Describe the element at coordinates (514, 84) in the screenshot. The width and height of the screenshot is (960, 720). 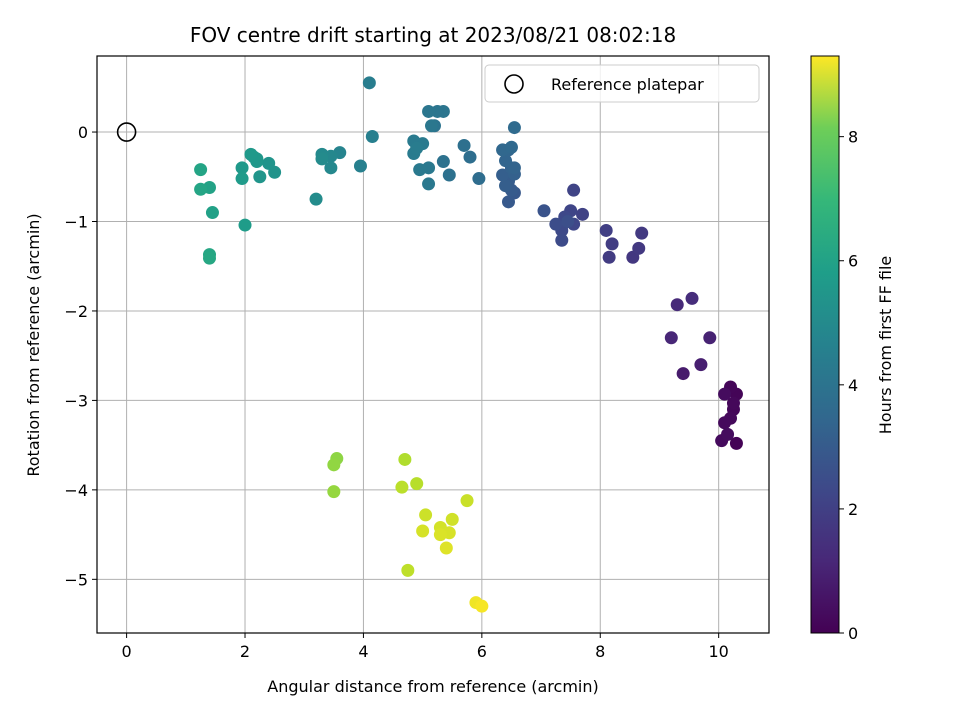
I see `legend-marker` at that location.